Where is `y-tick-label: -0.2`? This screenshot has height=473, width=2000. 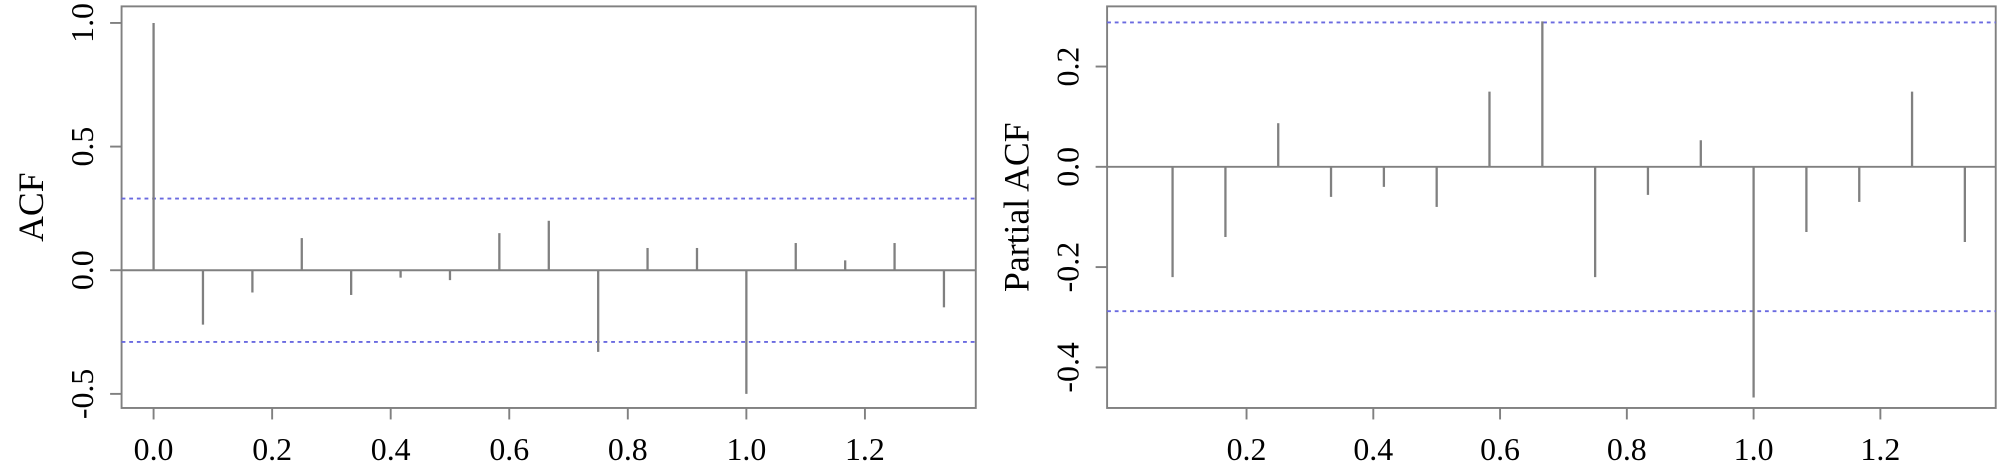 y-tick-label: -0.2 is located at coordinates (1068, 267).